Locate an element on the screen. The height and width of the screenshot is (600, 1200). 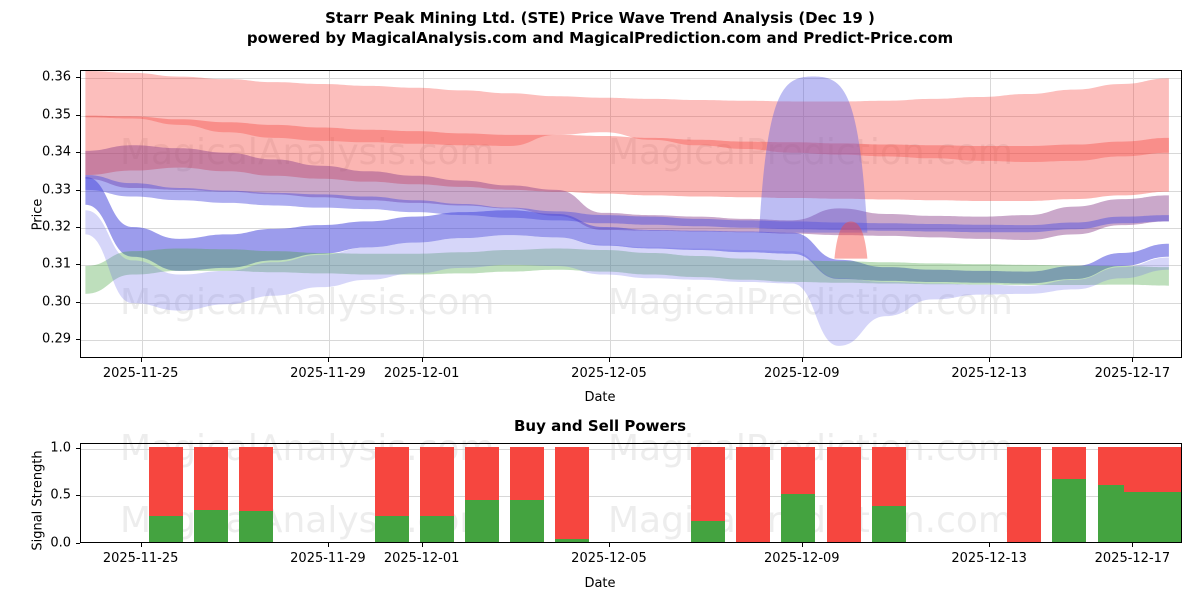
band-mid-red-upper is located at coordinates (627, 158).